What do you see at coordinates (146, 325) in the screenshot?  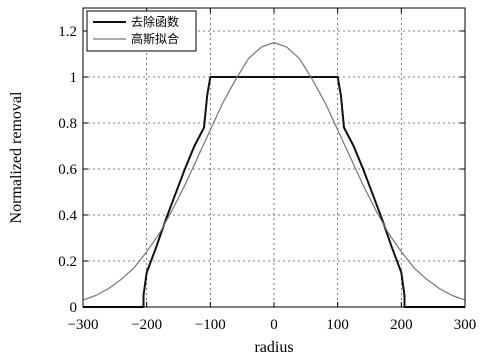 I see `x-tick-label: −200` at bounding box center [146, 325].